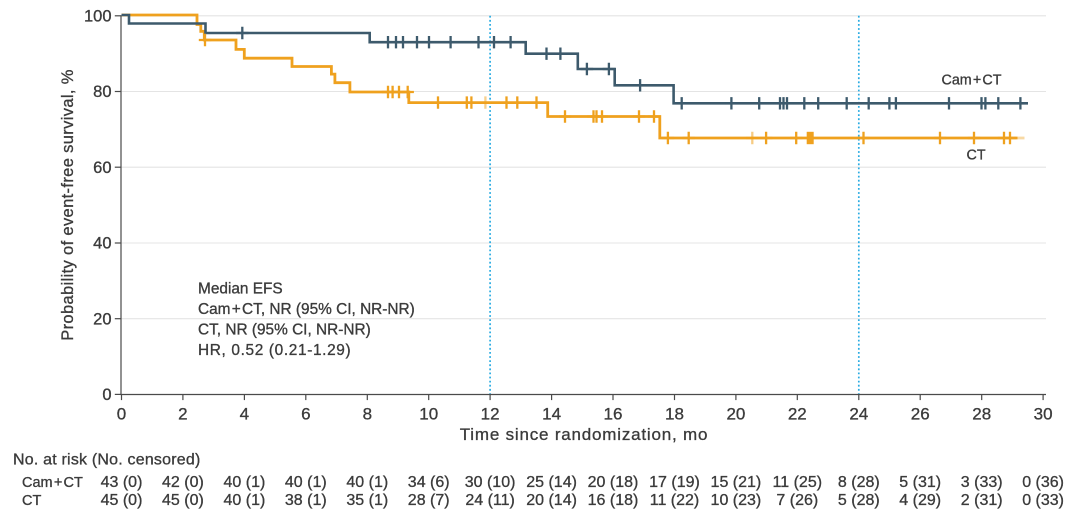  Describe the element at coordinates (674, 414) in the screenshot. I see `svg-text: 18` at that location.